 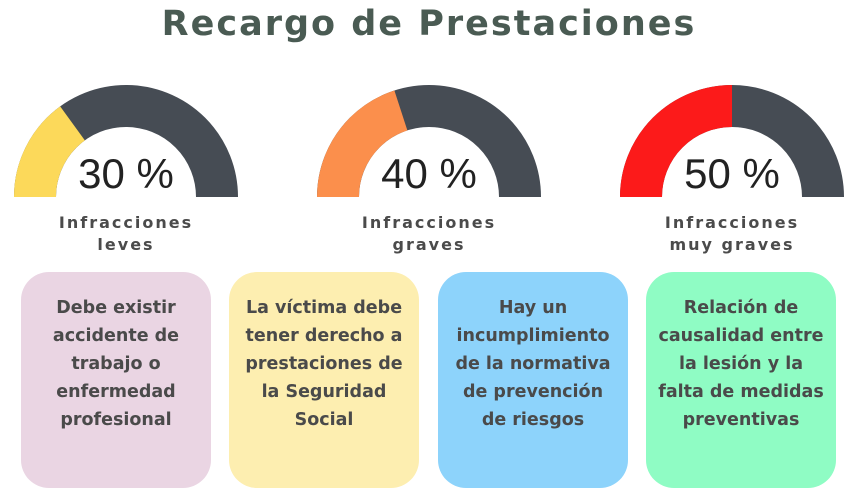 What do you see at coordinates (429, 24) in the screenshot?
I see `page-title: Recargo de Prestaciones` at bounding box center [429, 24].